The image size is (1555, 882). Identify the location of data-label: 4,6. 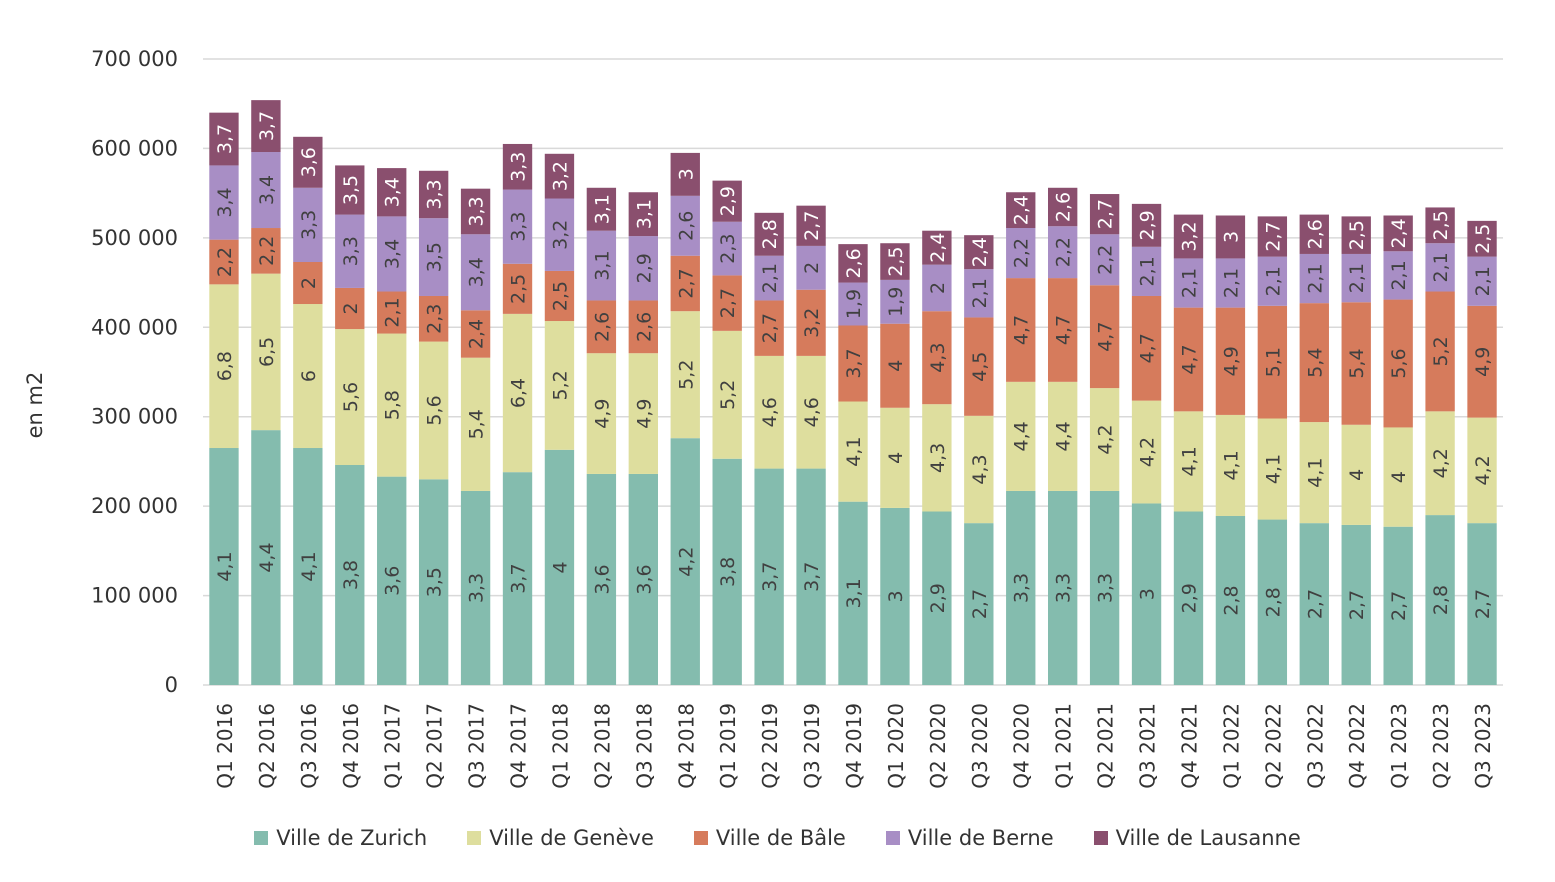
(770, 412).